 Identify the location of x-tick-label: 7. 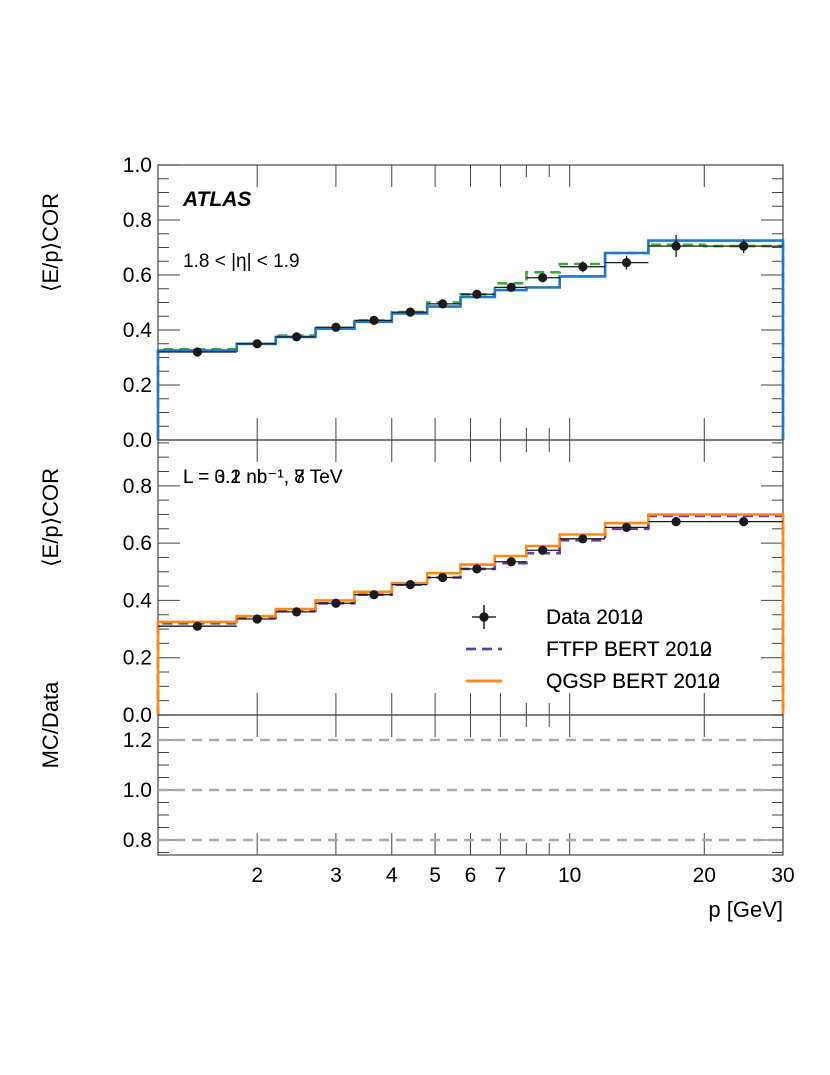
(501, 875).